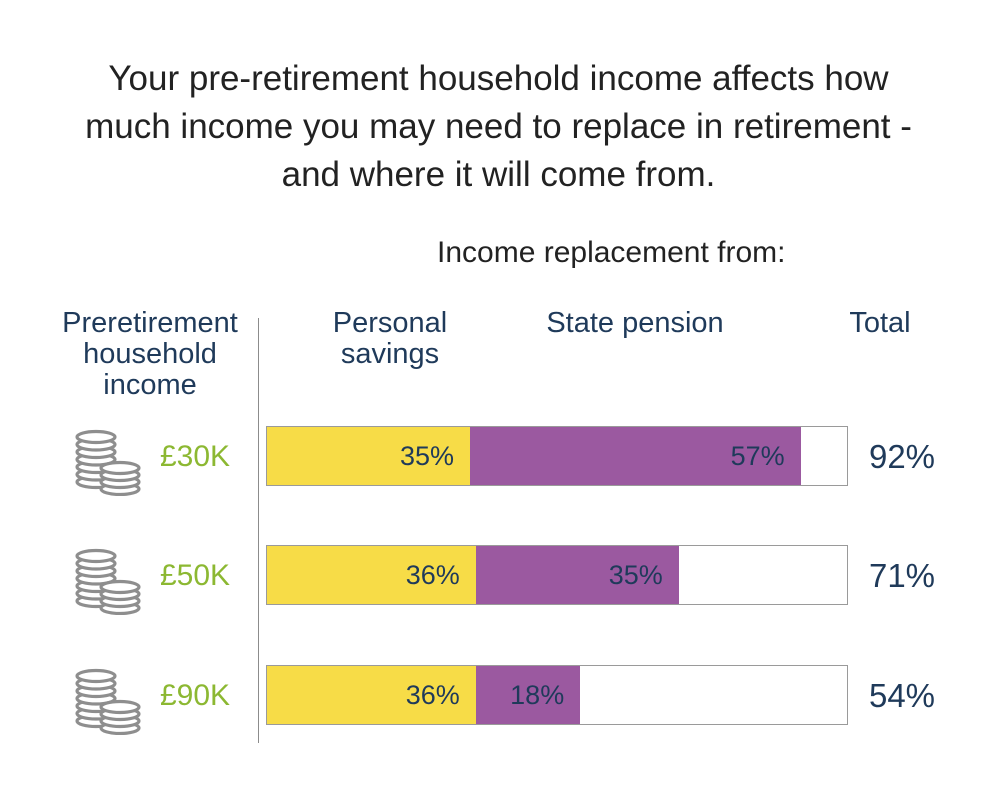 This screenshot has height=797, width=997. I want to click on header-line: income, so click(150, 385).